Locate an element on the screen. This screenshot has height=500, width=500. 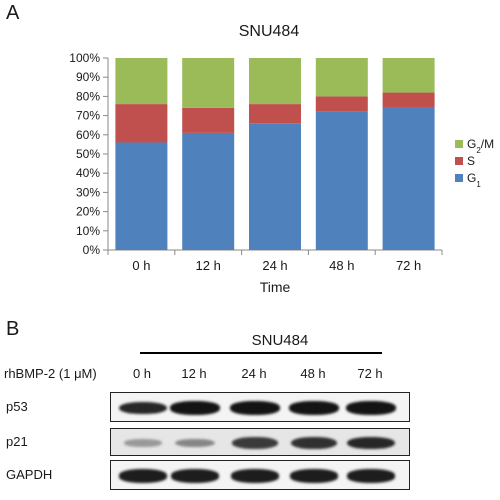
lane-label: 24 h is located at coordinates (254, 373).